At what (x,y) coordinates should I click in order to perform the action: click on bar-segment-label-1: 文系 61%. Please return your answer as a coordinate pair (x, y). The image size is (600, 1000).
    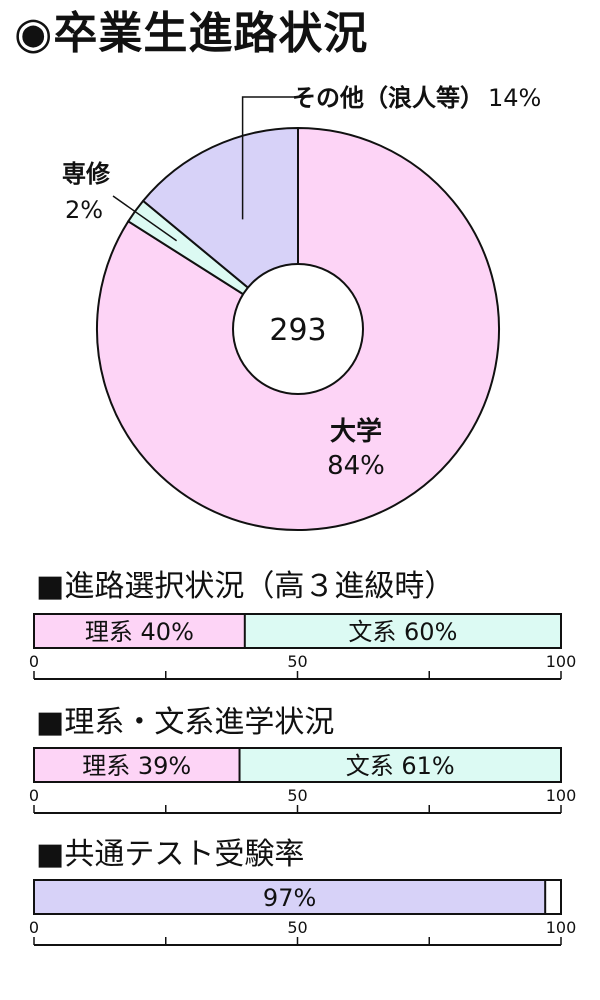
    Looking at the image, I should click on (400, 766).